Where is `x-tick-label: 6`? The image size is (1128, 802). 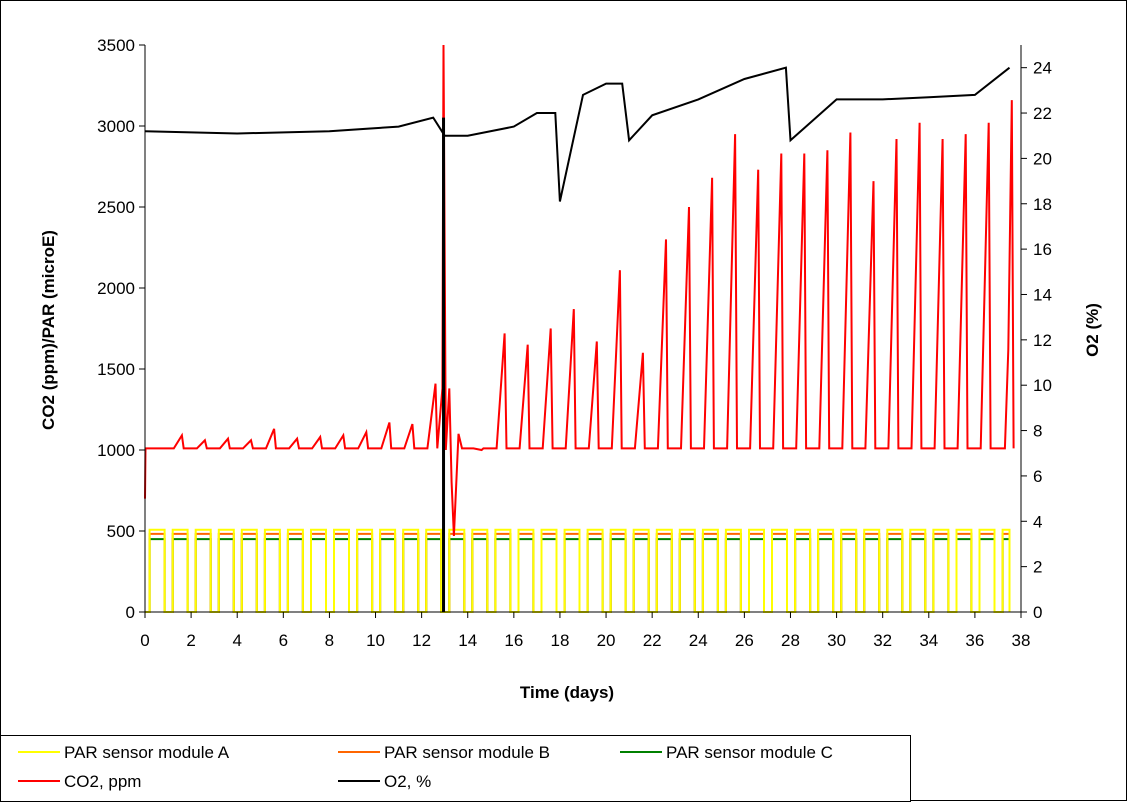 x-tick-label: 6 is located at coordinates (283, 640).